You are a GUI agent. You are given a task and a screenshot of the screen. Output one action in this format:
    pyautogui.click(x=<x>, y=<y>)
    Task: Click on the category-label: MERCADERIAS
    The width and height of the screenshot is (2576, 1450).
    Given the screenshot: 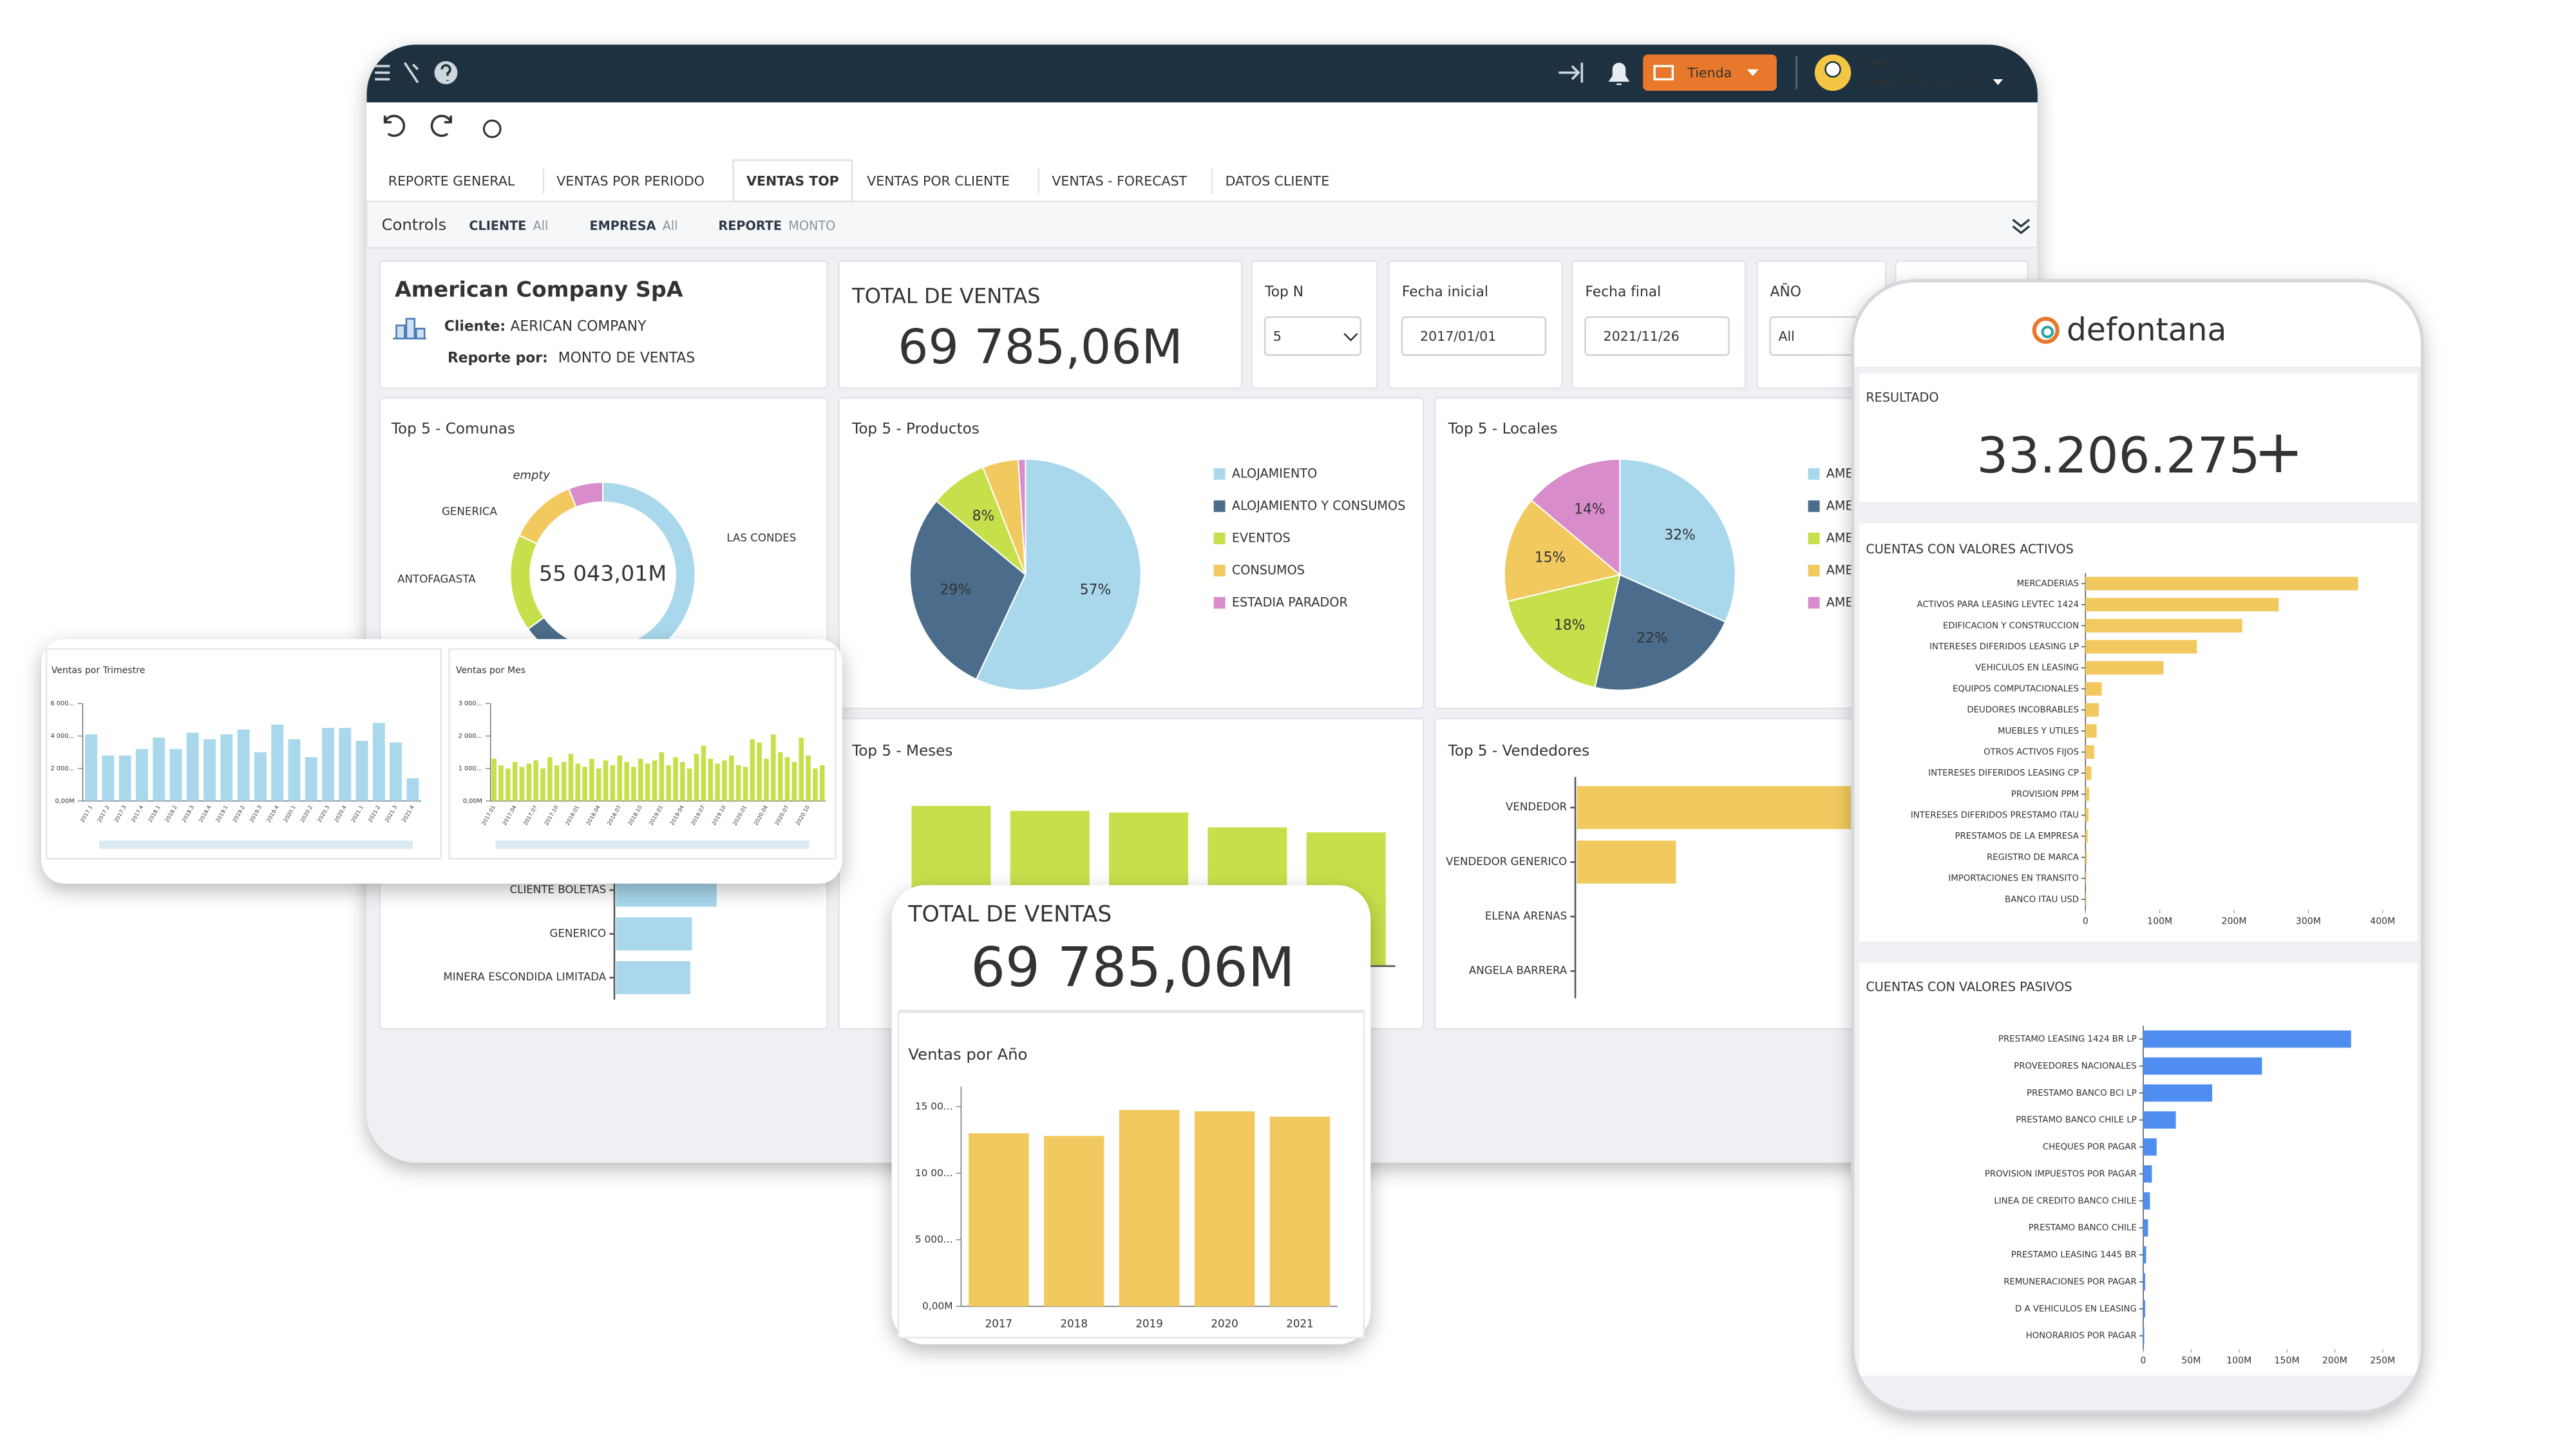 What is the action you would take?
    pyautogui.click(x=2048, y=584)
    